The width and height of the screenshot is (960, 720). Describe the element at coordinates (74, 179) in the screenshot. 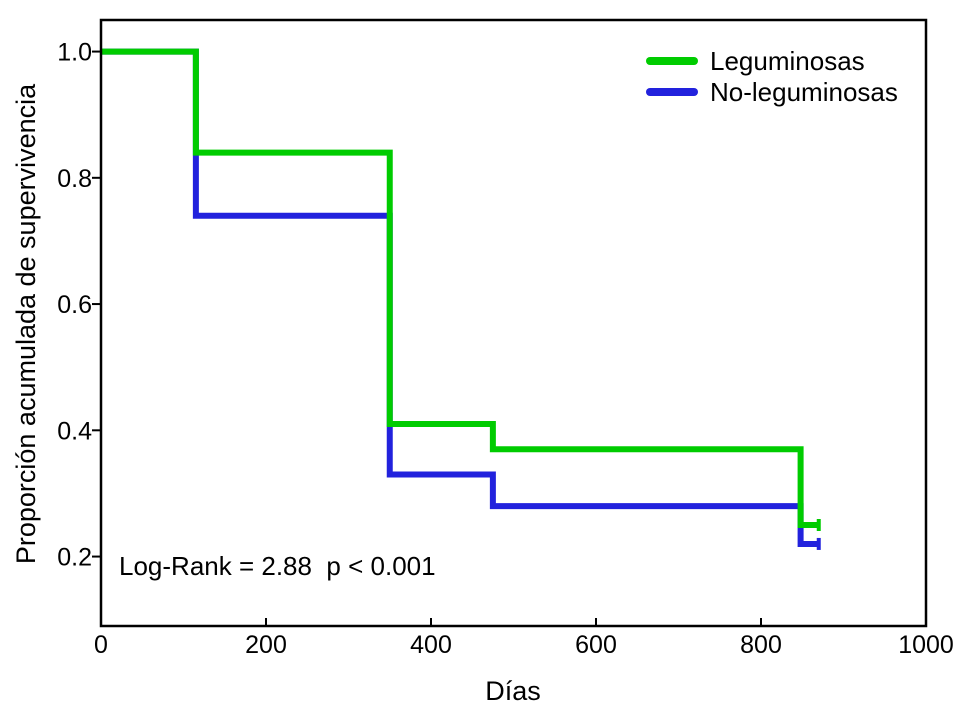

I see `y-tick-label: 0.8` at that location.